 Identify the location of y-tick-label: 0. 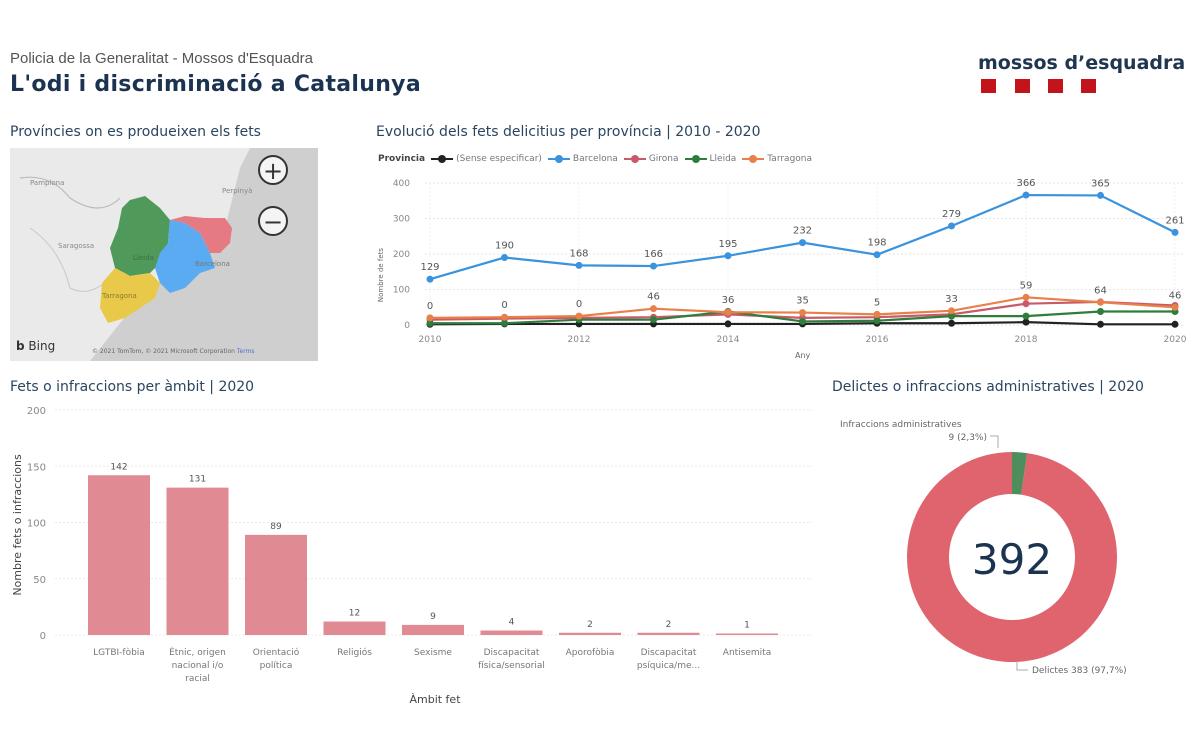
(43, 636).